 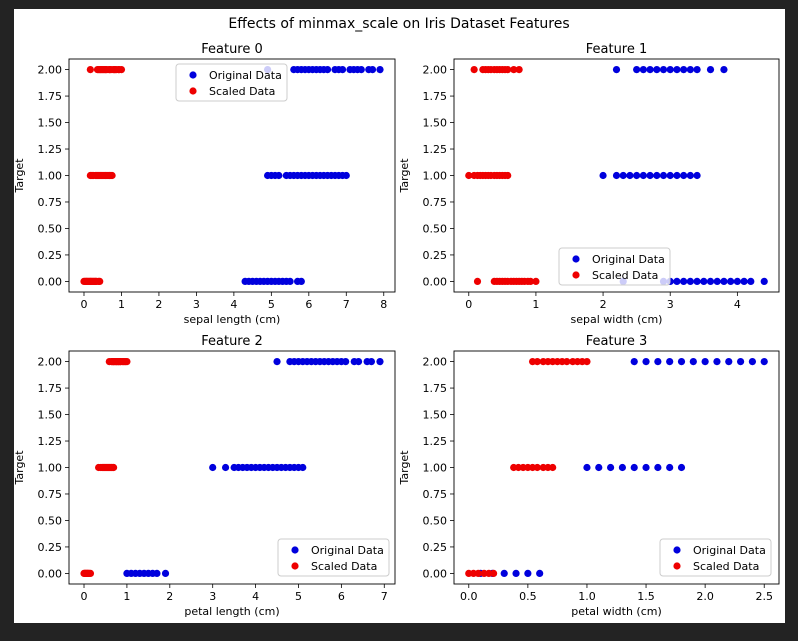 I want to click on legend-label: Scaled Data, so click(x=625, y=275).